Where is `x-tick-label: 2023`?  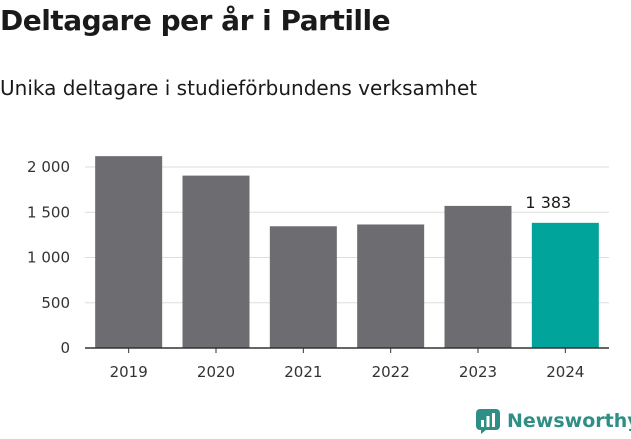 x-tick-label: 2023 is located at coordinates (478, 372).